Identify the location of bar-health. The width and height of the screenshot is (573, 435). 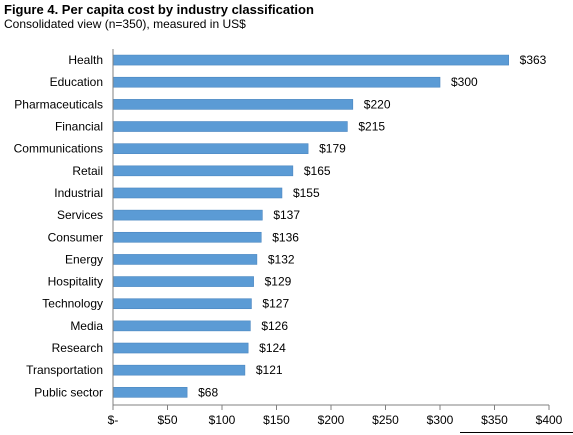
(310, 60).